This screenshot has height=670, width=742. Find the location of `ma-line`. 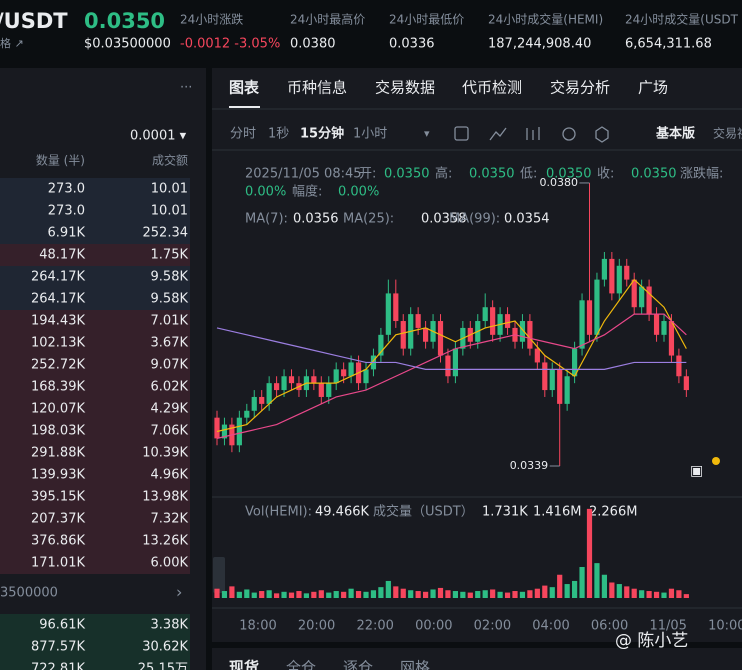

ma-line is located at coordinates (451, 376).